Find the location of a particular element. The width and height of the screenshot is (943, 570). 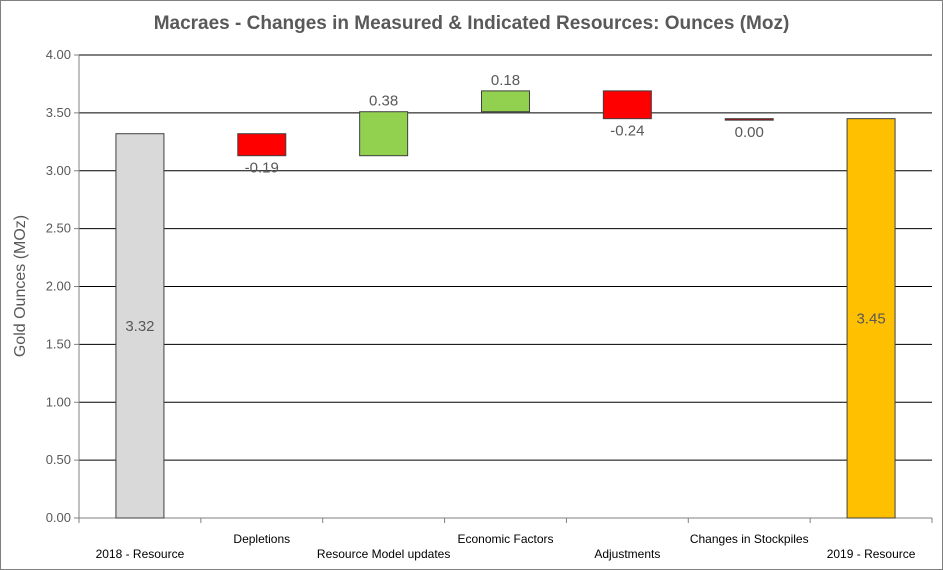

data-label: 3.45 is located at coordinates (870, 318).